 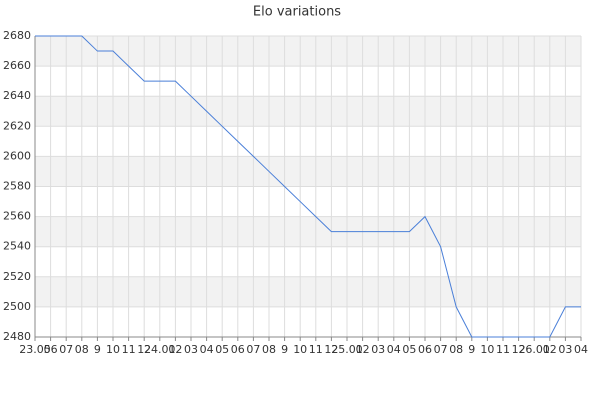 I want to click on y-tick-label: 2540, so click(x=17, y=246).